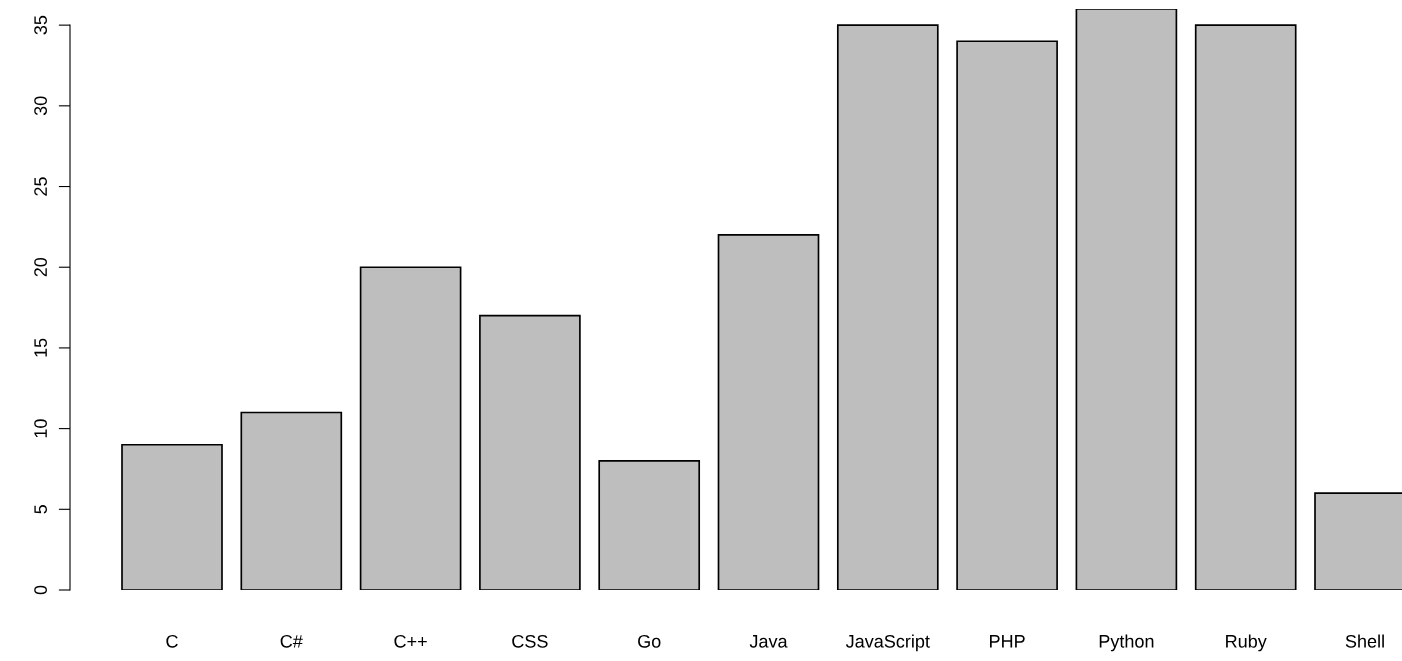  Describe the element at coordinates (1246, 643) in the screenshot. I see `x-tick-label: Ruby` at that location.